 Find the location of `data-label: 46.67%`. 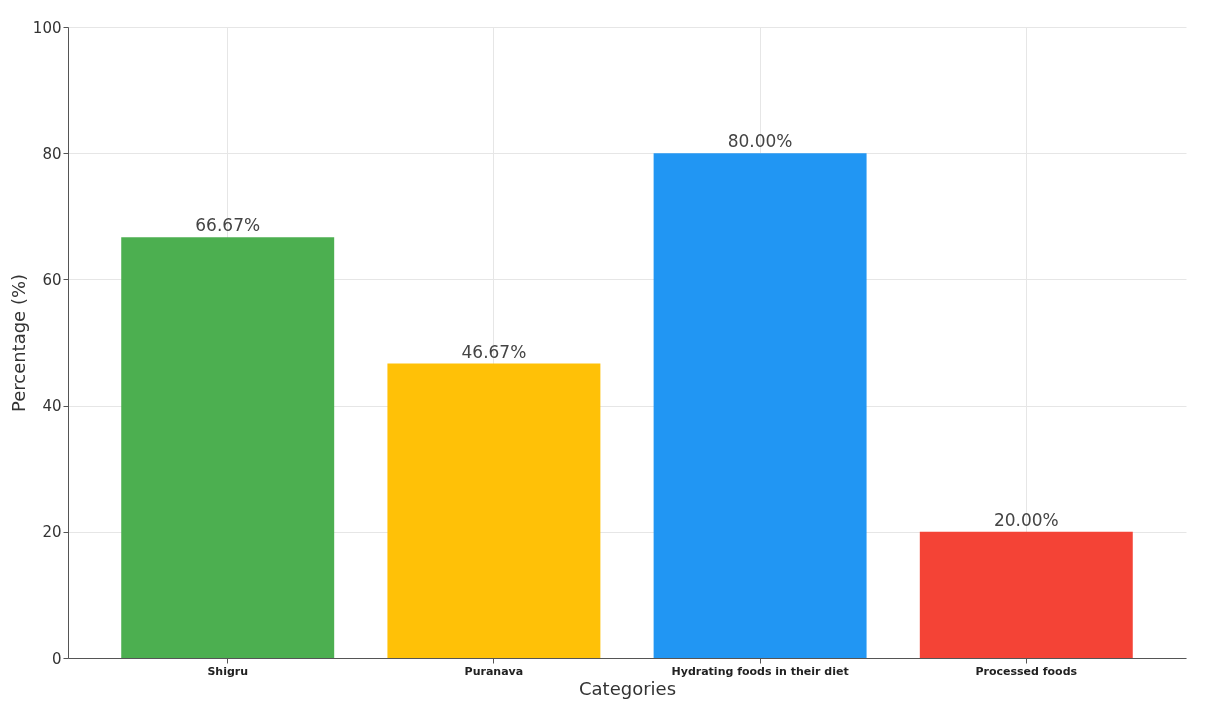

data-label: 46.67% is located at coordinates (494, 351).